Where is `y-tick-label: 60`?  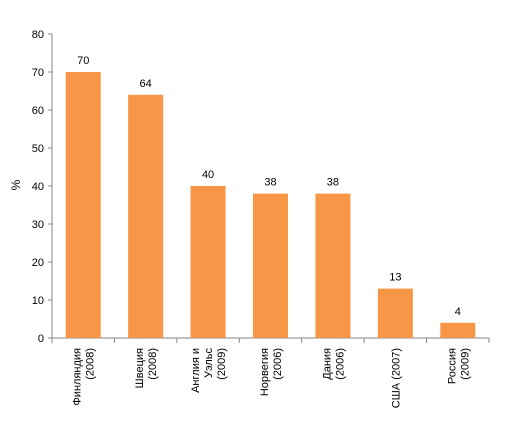
y-tick-label: 60 is located at coordinates (38, 111).